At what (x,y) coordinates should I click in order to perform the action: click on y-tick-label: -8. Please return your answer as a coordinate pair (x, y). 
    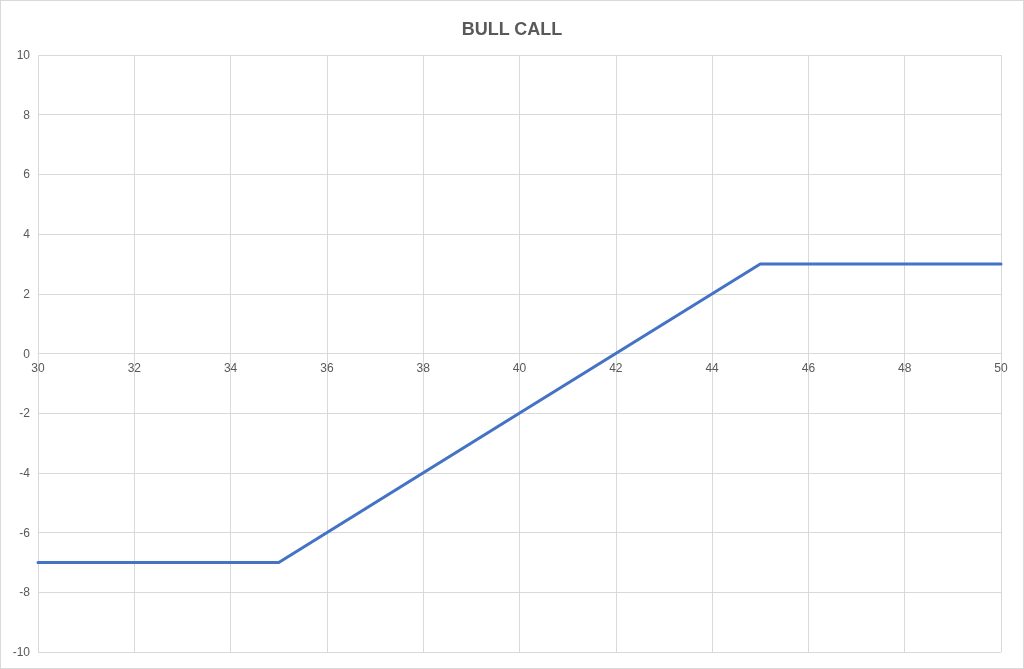
    Looking at the image, I should click on (25, 592).